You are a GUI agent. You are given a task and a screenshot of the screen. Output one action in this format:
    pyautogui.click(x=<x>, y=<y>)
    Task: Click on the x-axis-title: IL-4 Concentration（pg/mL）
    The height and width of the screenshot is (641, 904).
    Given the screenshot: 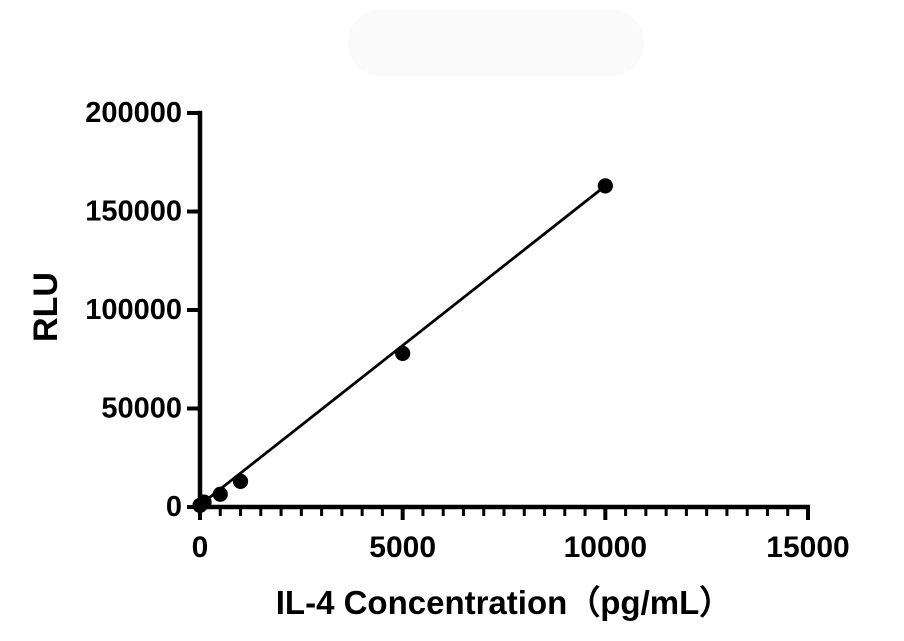 What is the action you would take?
    pyautogui.click(x=504, y=602)
    